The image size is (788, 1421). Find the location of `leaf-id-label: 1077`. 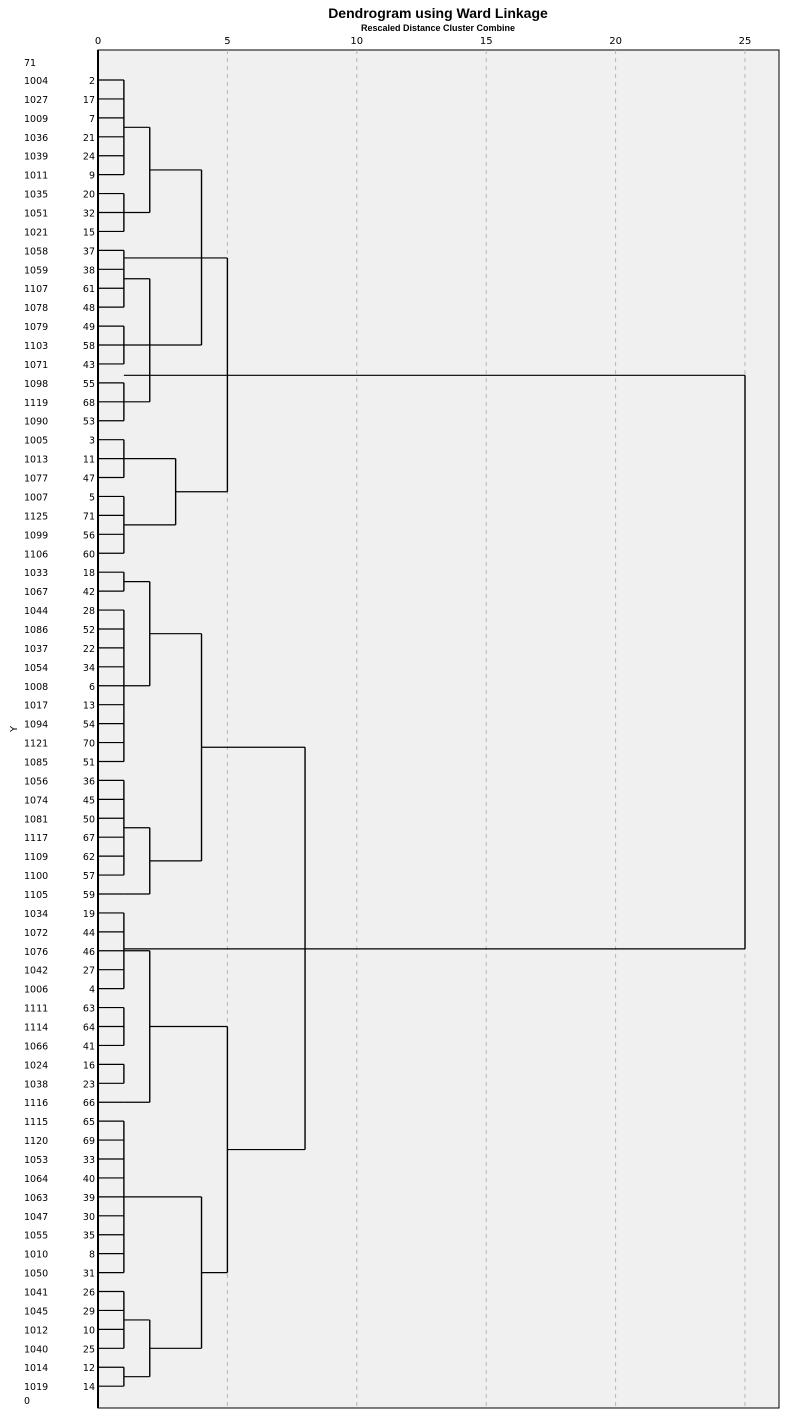

leaf-id-label: 1077 is located at coordinates (36, 479).